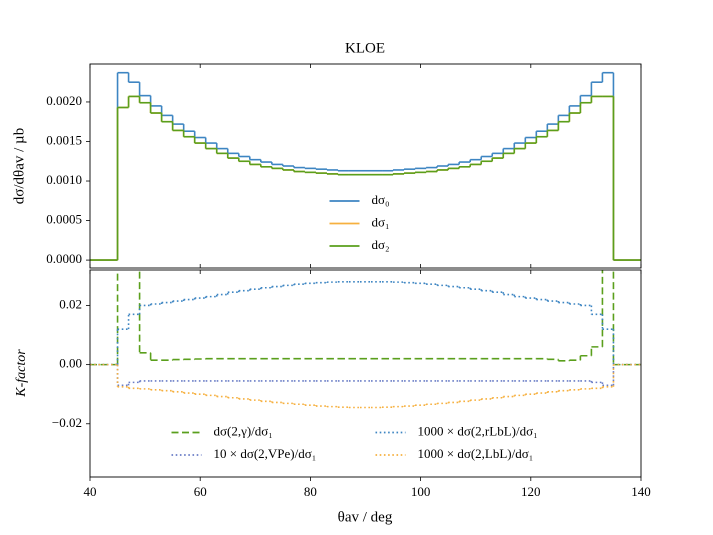 The width and height of the screenshot is (713, 535). I want to click on chart-title: KLOE, so click(365, 48).